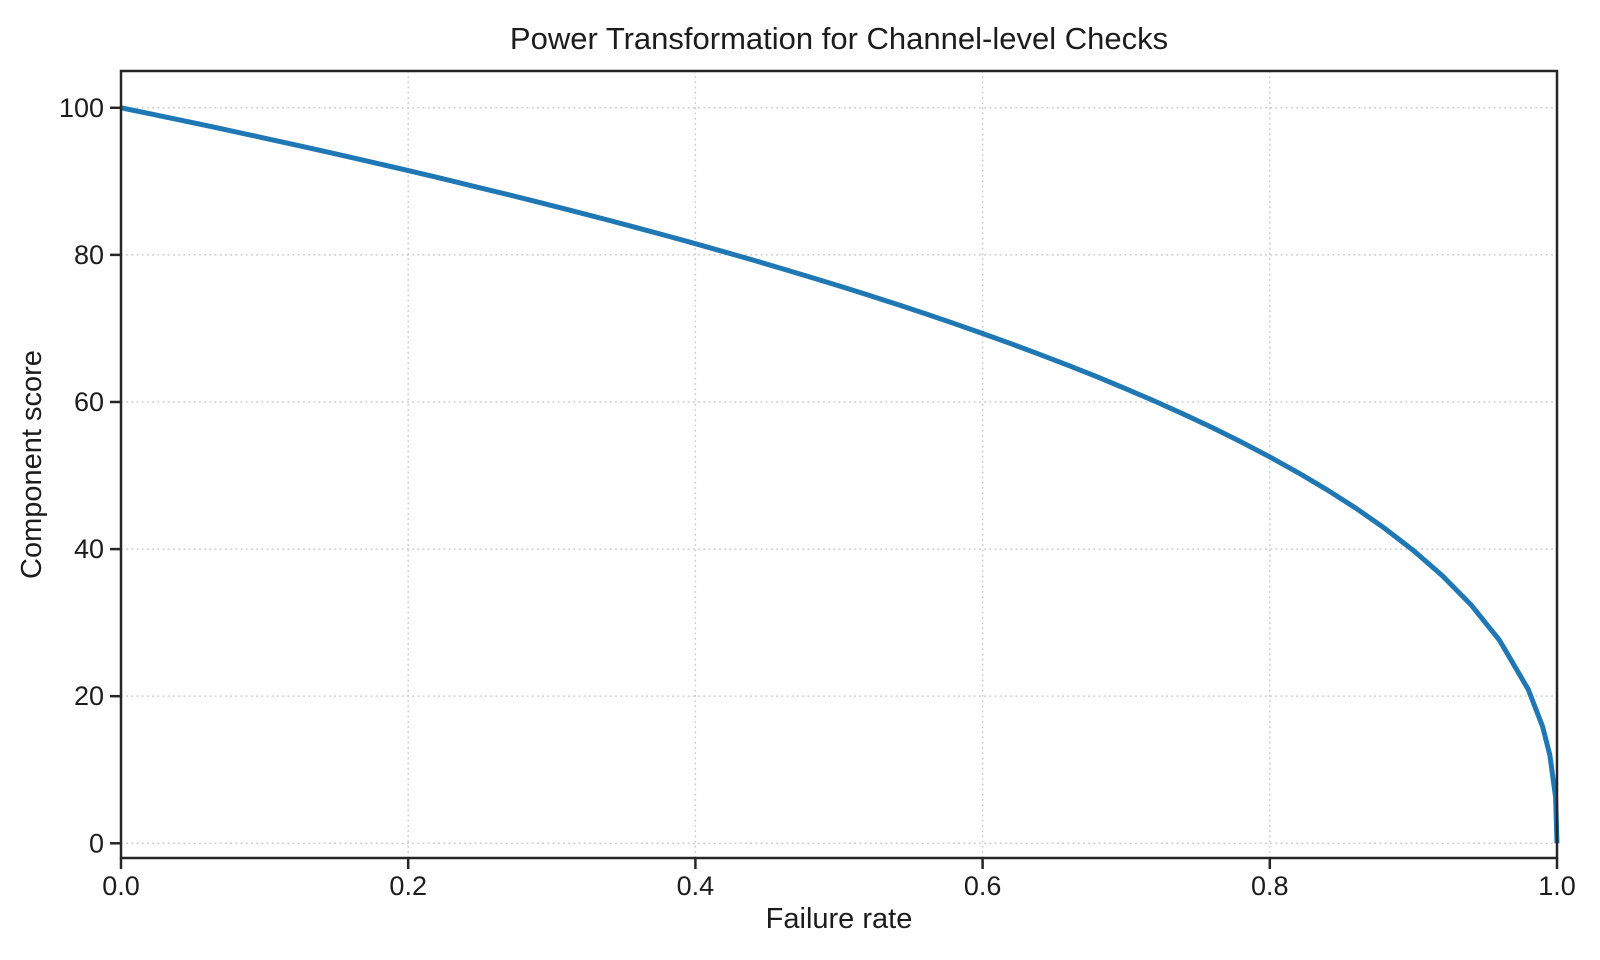 Image resolution: width=1600 pixels, height=960 pixels. What do you see at coordinates (1557, 886) in the screenshot?
I see `x-tick-label: 1.0` at bounding box center [1557, 886].